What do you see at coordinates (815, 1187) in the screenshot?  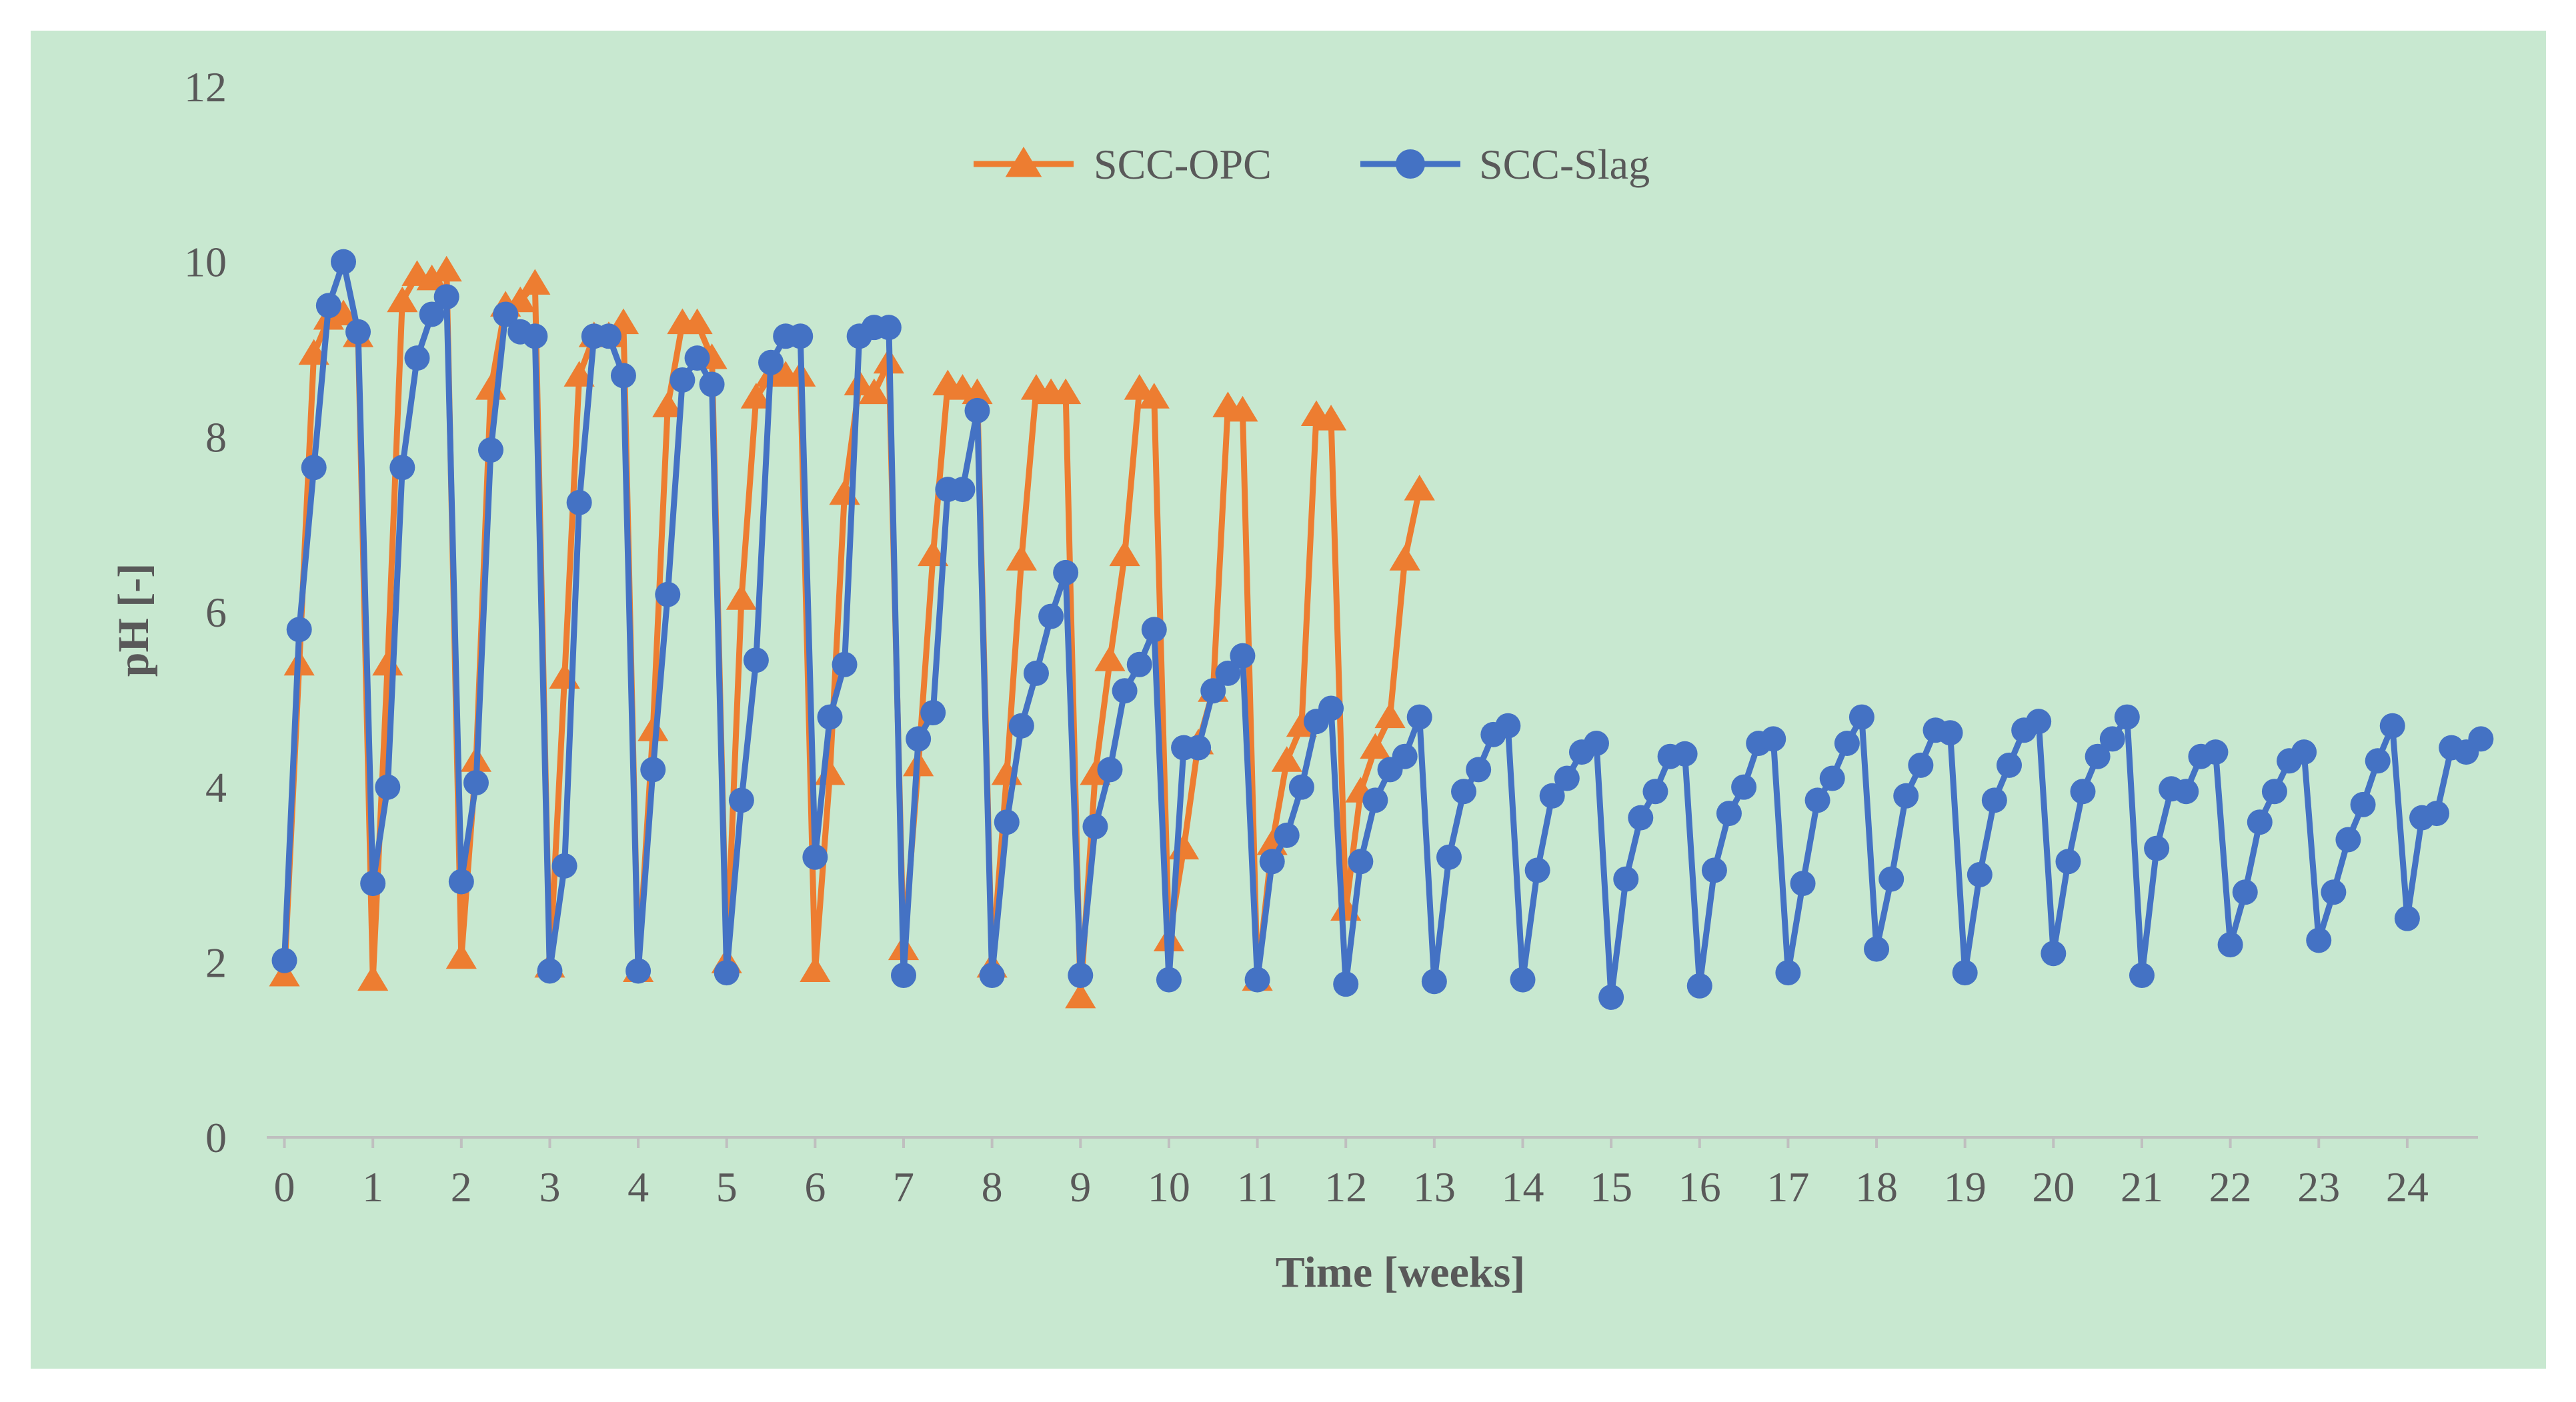 I see `x-tick-label: 6` at bounding box center [815, 1187].